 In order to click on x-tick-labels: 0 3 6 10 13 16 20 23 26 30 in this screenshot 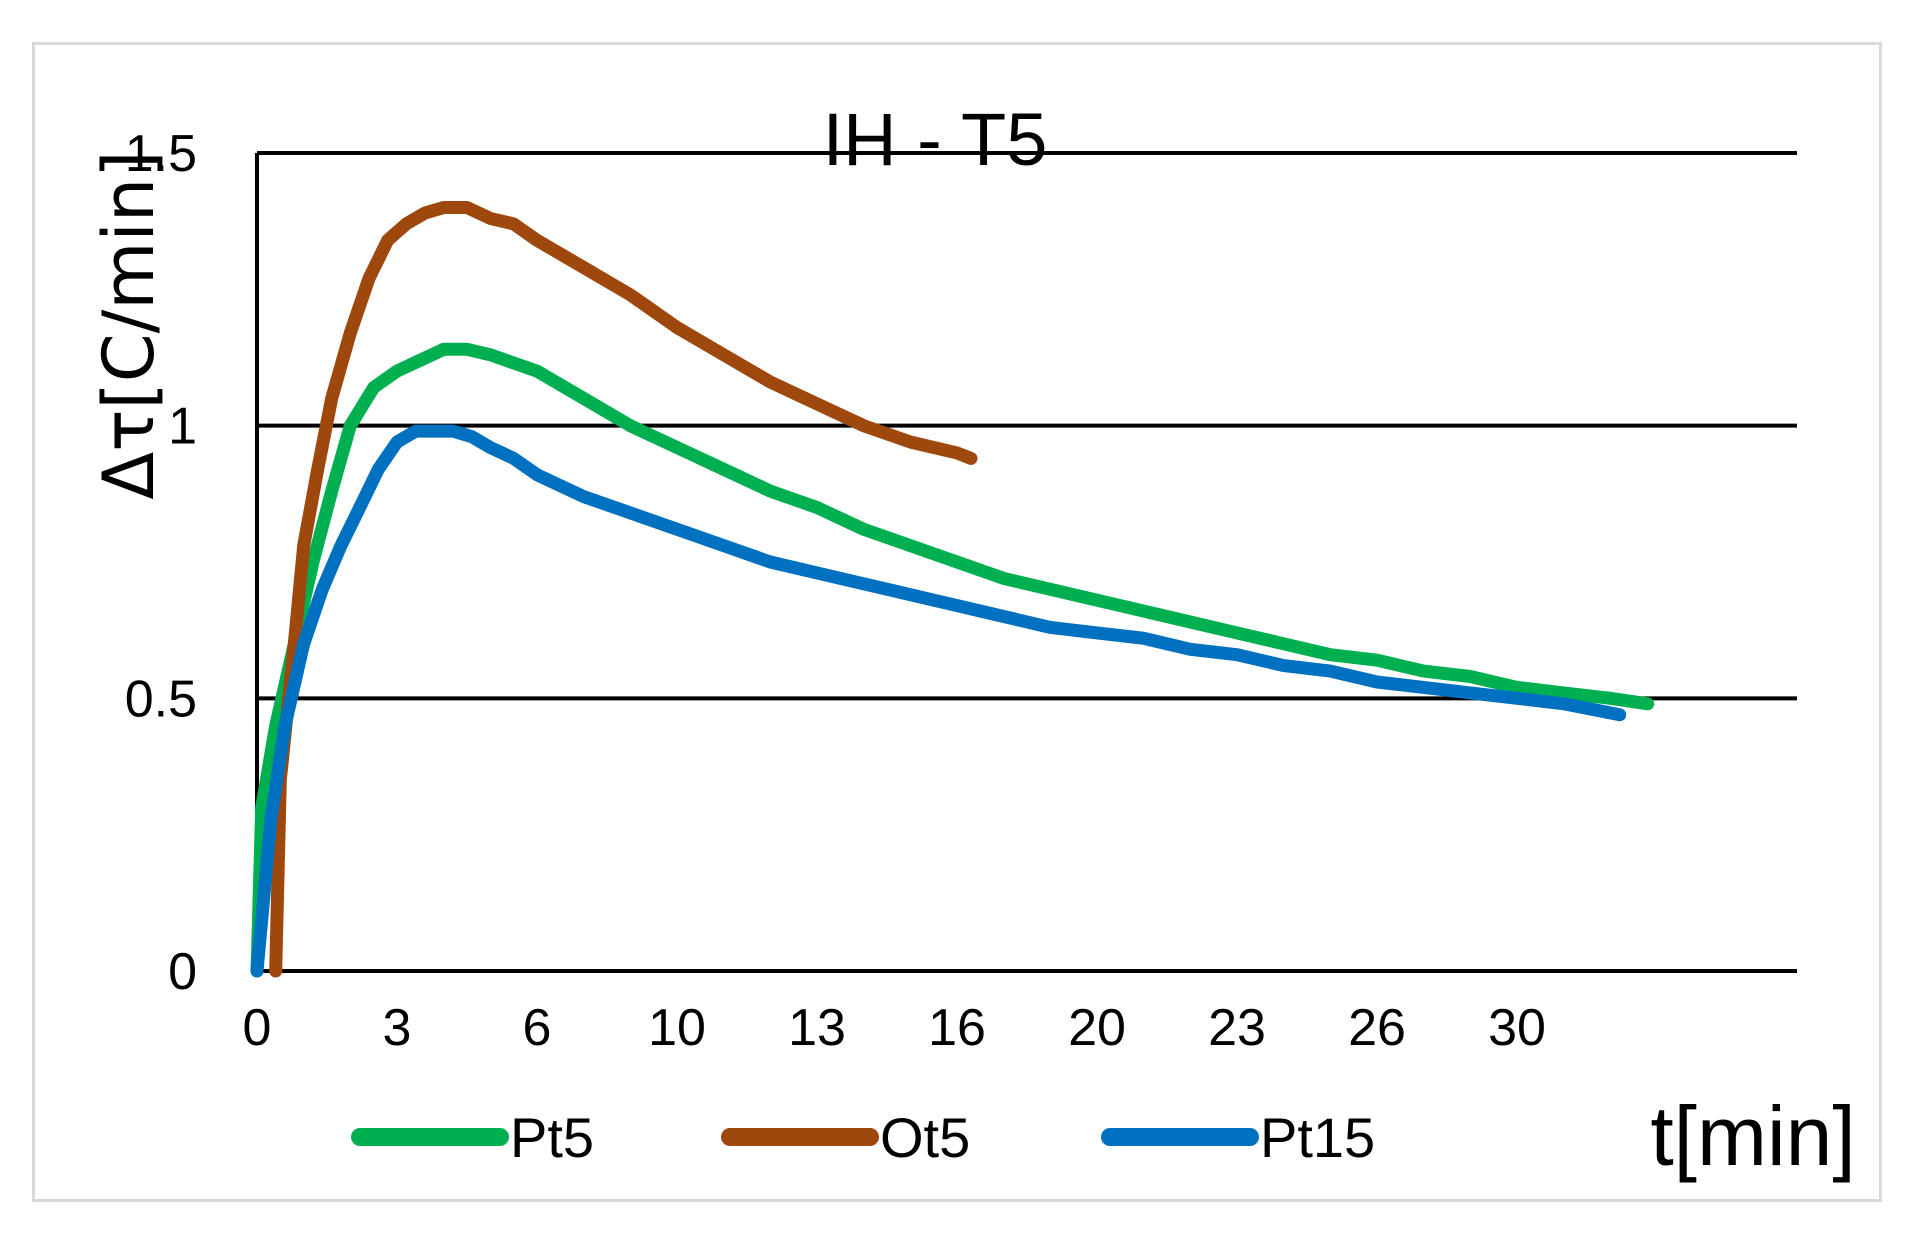, I will do `click(894, 1028)`.